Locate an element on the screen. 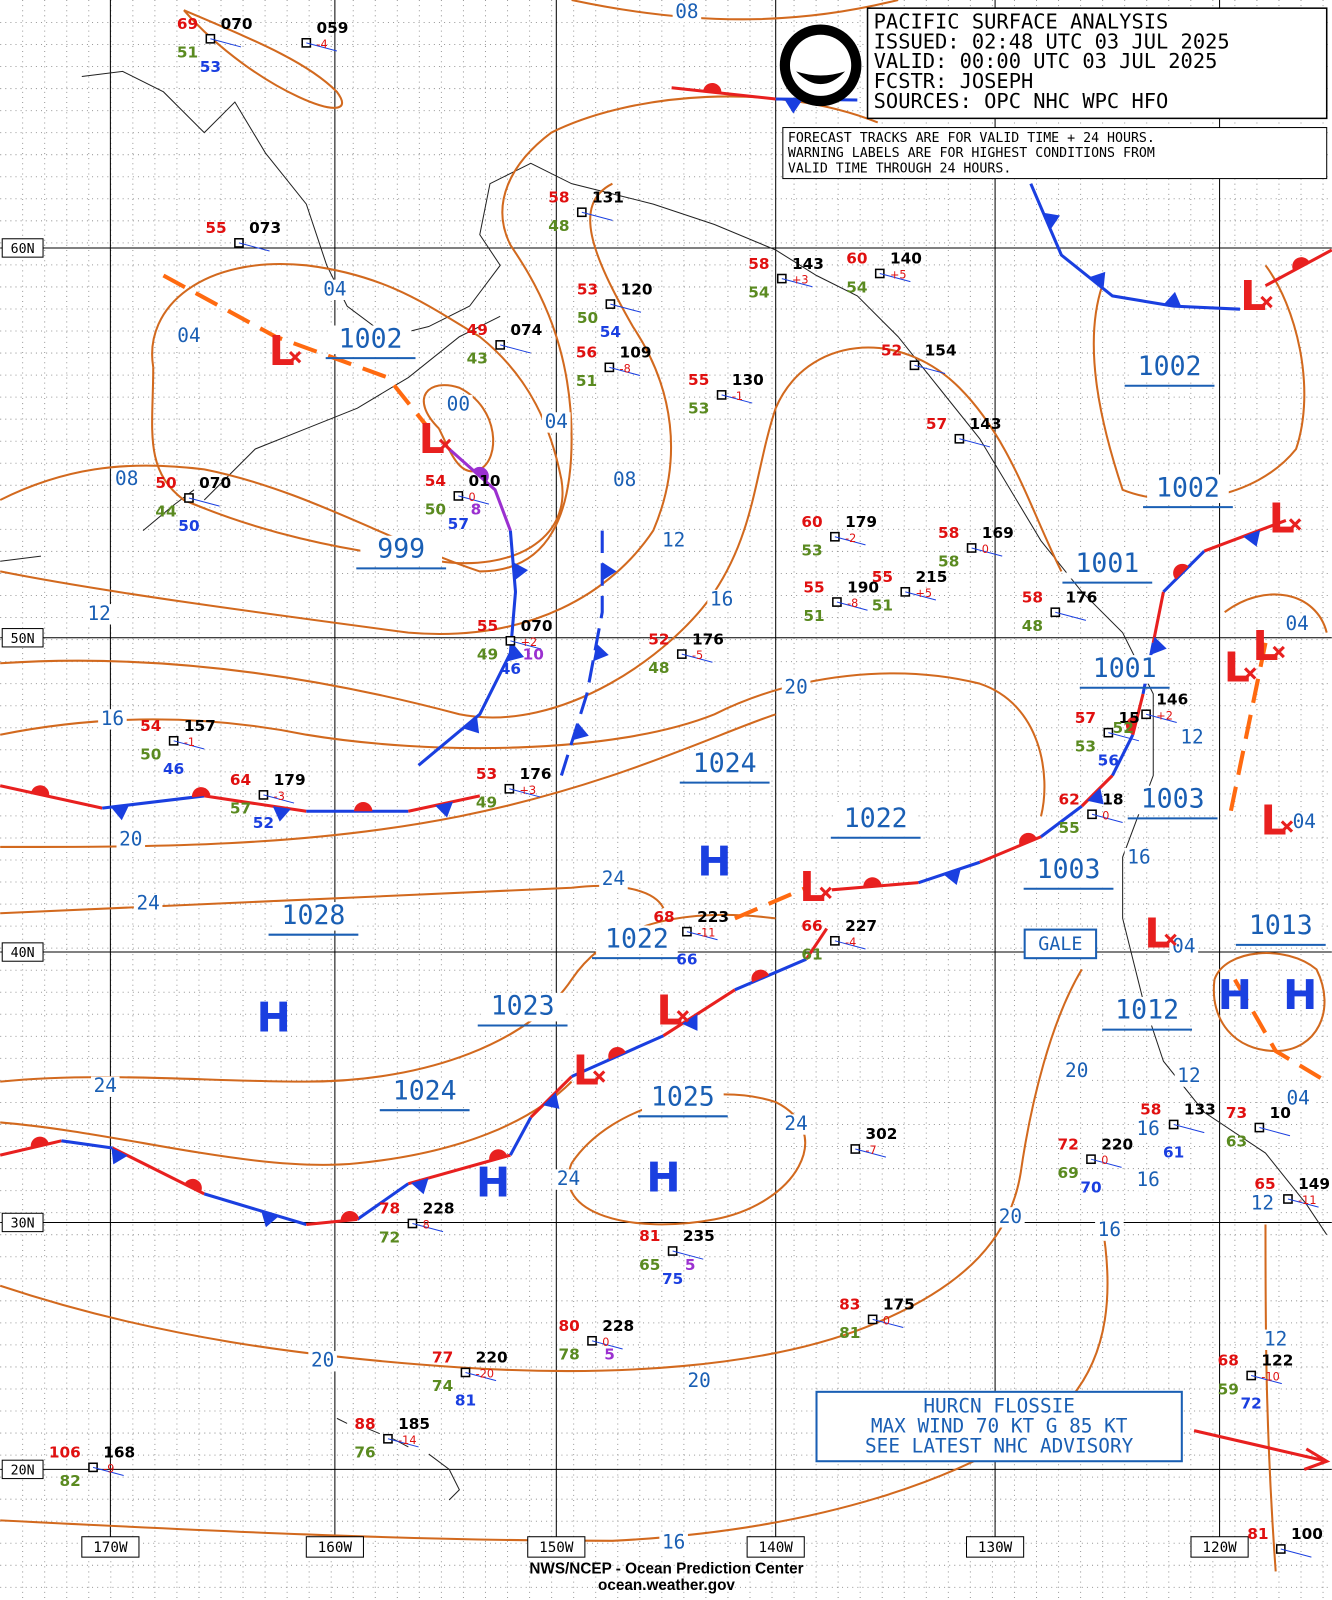 The image size is (1332, 1600). station-d: 61 is located at coordinates (811, 955).